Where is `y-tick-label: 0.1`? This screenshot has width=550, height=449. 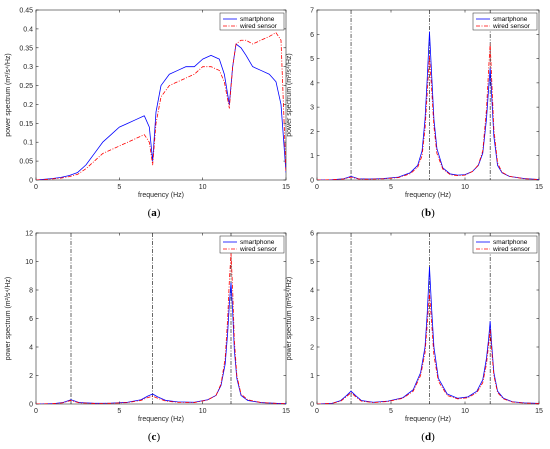 y-tick-label: 0.1 is located at coordinates (28, 143).